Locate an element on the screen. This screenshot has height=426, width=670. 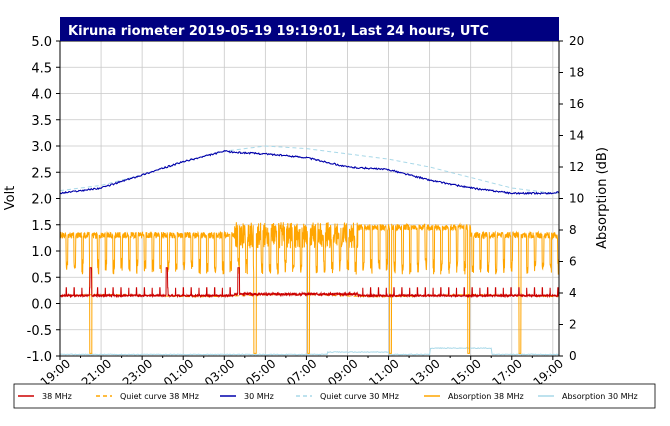
y-axis-right: 0 2 4 6 8 10 12 14 16 18 20 is located at coordinates (571, 198).